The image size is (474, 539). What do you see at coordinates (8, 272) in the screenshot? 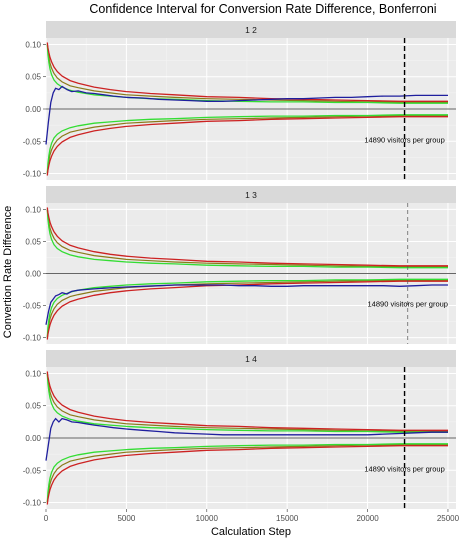
I see `y-axis-title: Convertion Rate Difference` at bounding box center [8, 272].